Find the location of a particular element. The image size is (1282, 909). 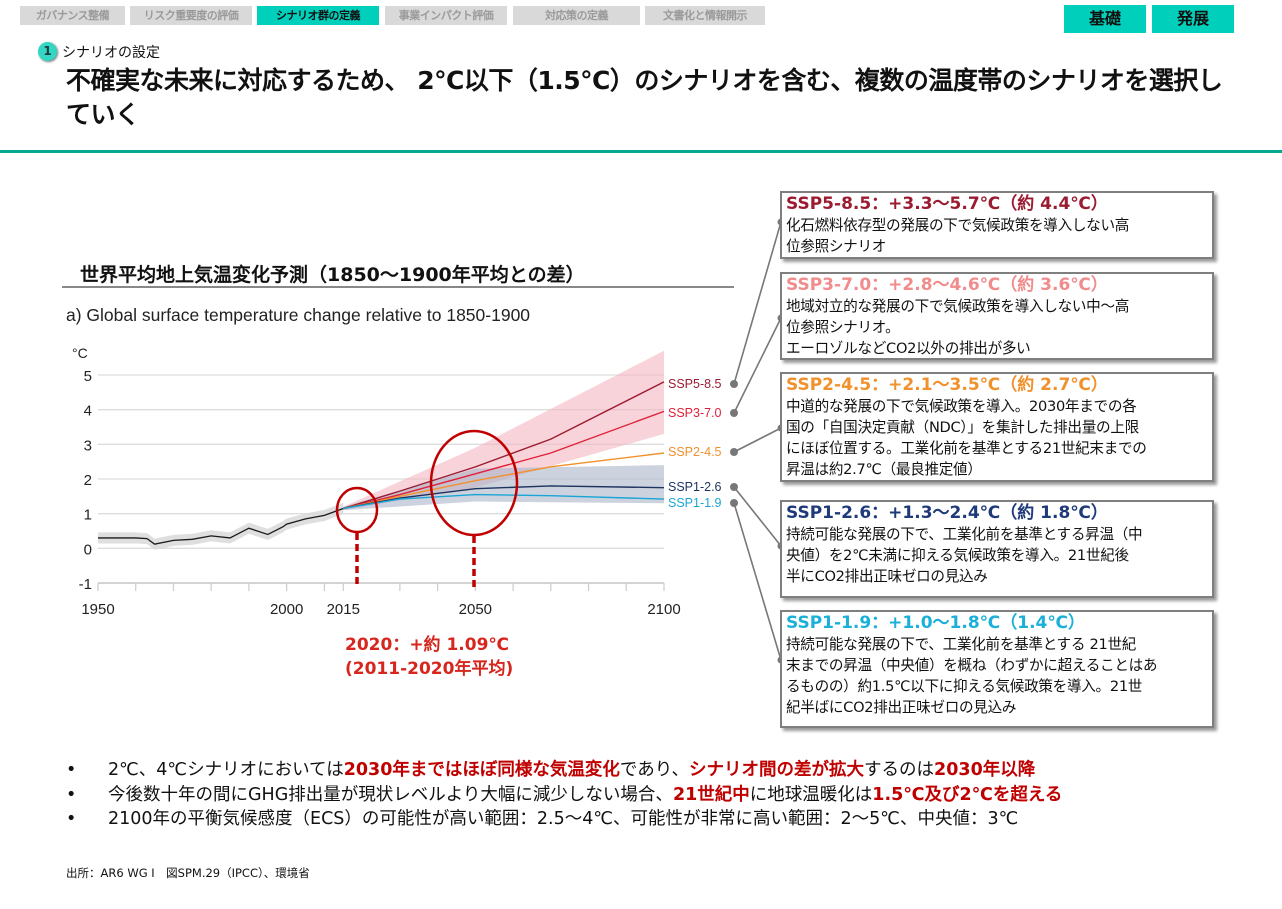

key-point-text: するのは is located at coordinates (899, 770).